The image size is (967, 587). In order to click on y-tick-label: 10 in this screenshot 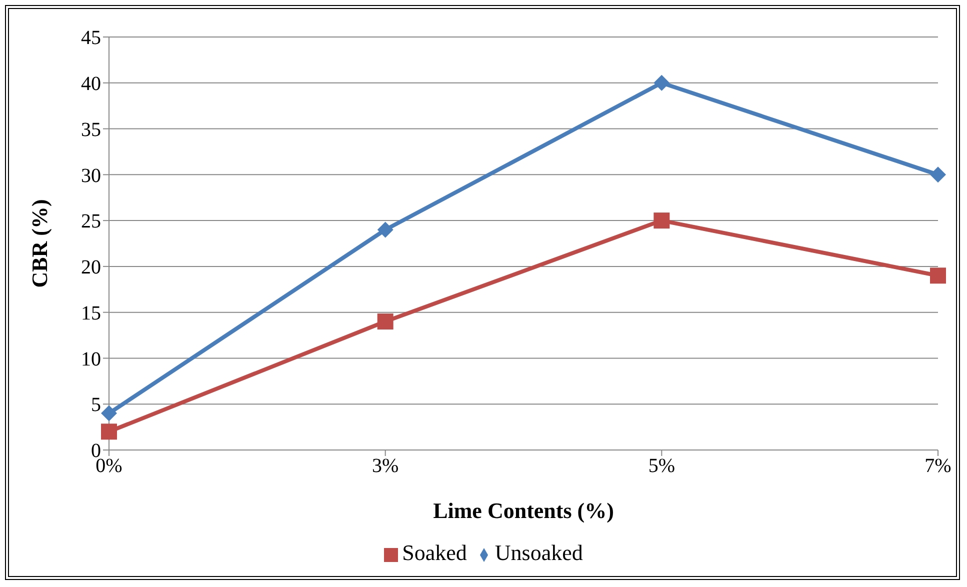, I will do `click(91, 359)`.